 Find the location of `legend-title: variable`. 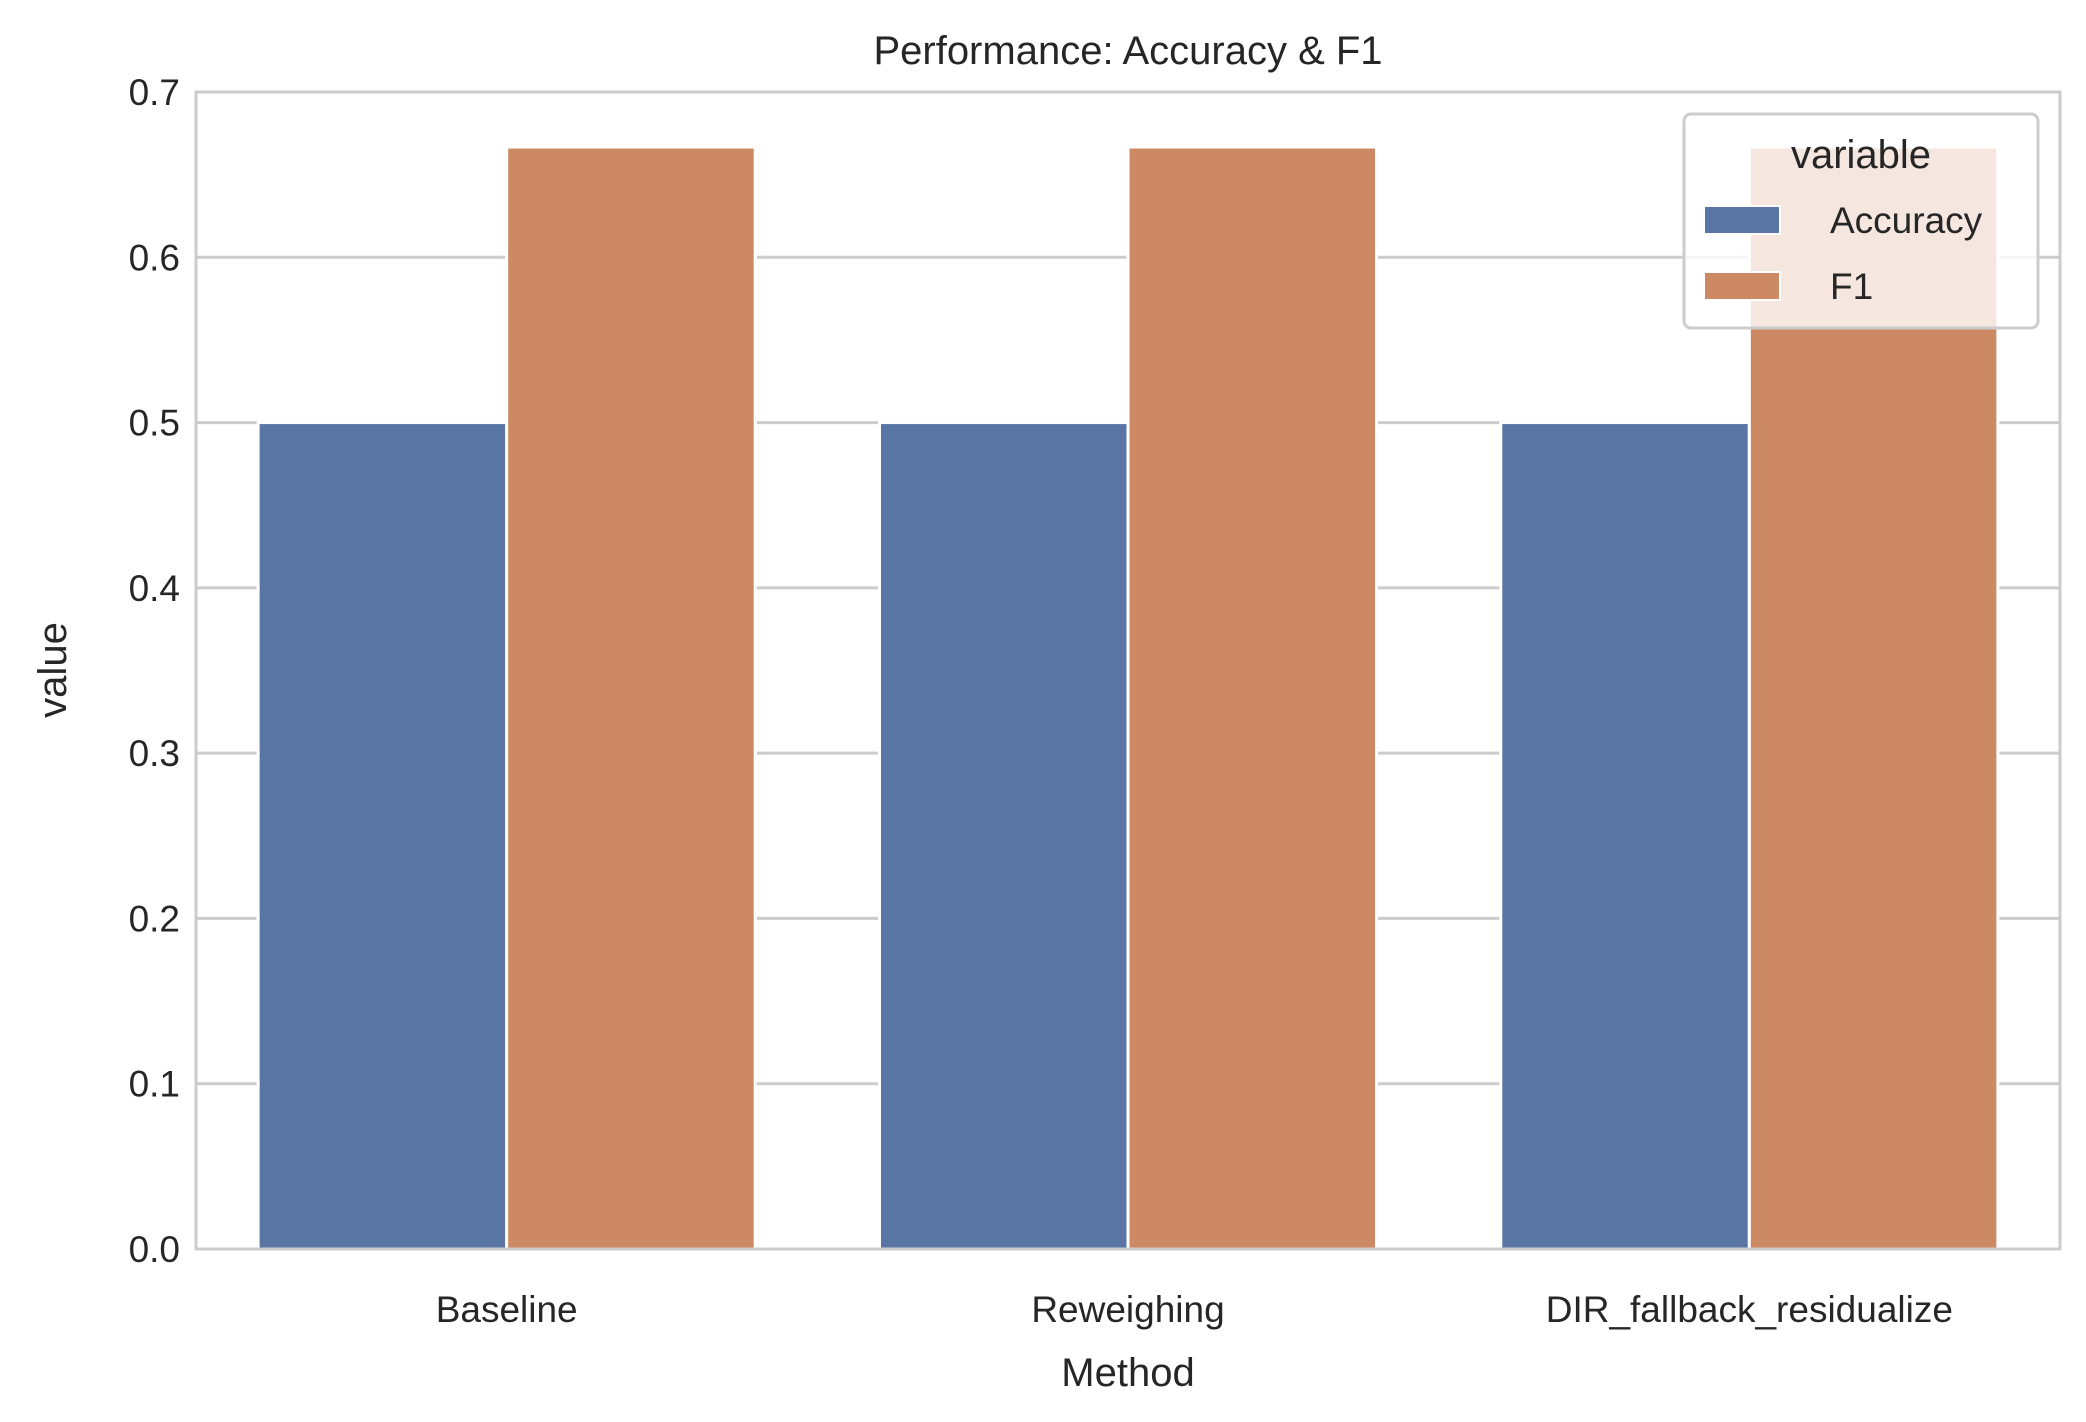

legend-title: variable is located at coordinates (1861, 155).